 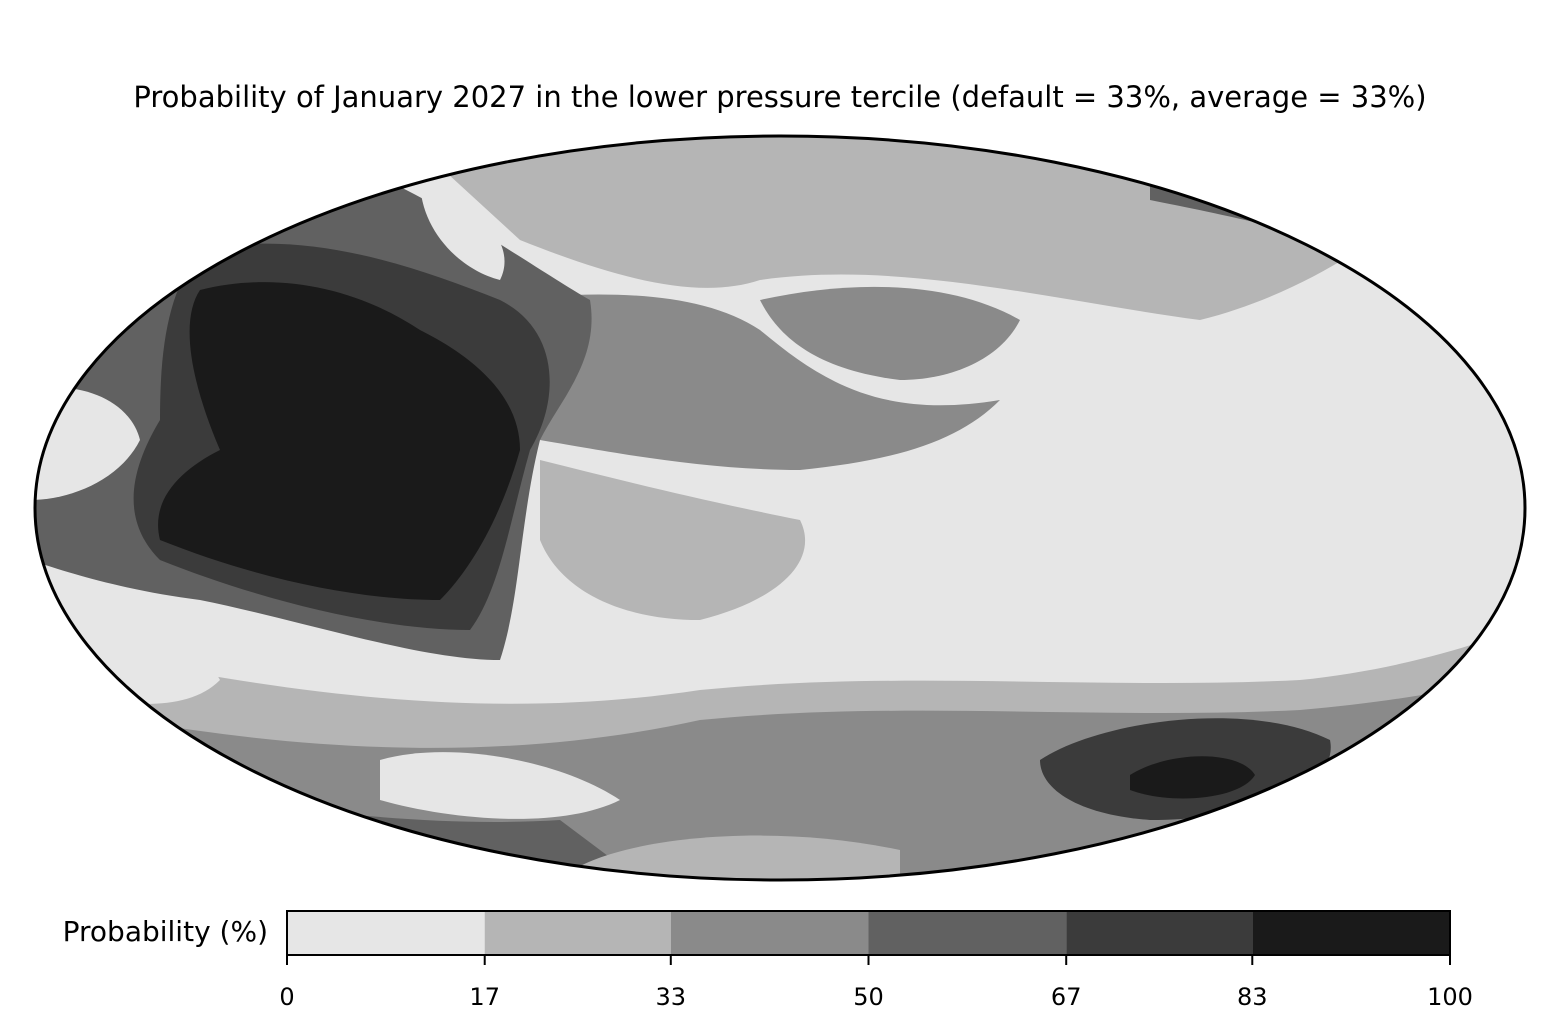 What do you see at coordinates (165, 931) in the screenshot?
I see `colorbar-label: Probability (%)` at bounding box center [165, 931].